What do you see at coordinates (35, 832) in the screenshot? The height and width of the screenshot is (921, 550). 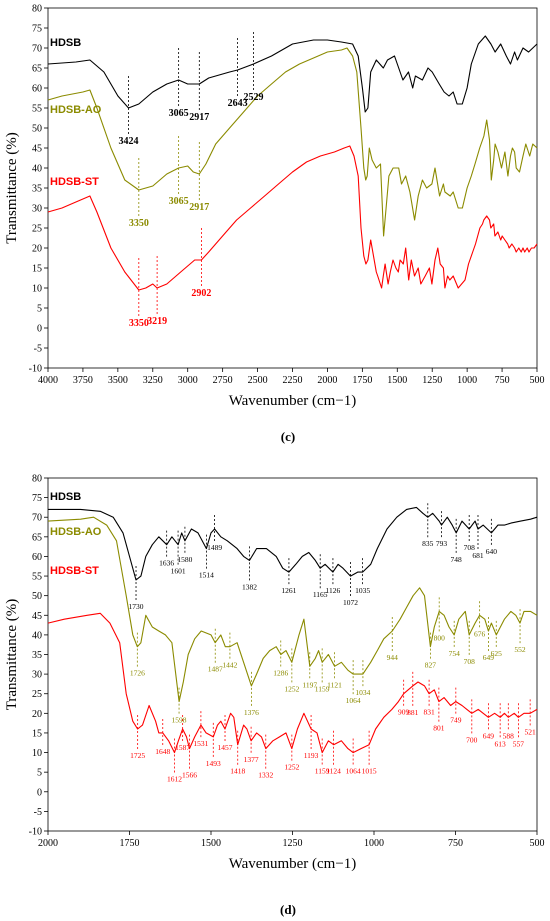 I see `y-tick-label: -10` at bounding box center [35, 832].